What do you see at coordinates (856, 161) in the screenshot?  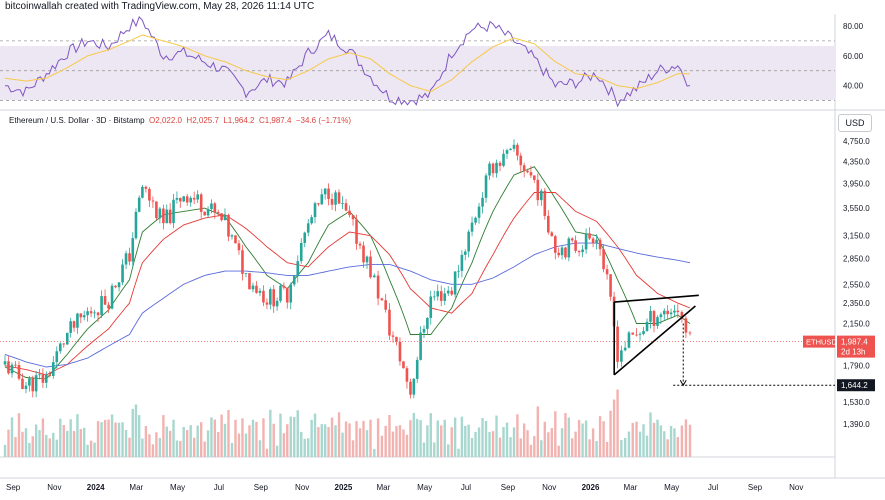 I see `price-tick-label: 4,350.0` at bounding box center [856, 161].